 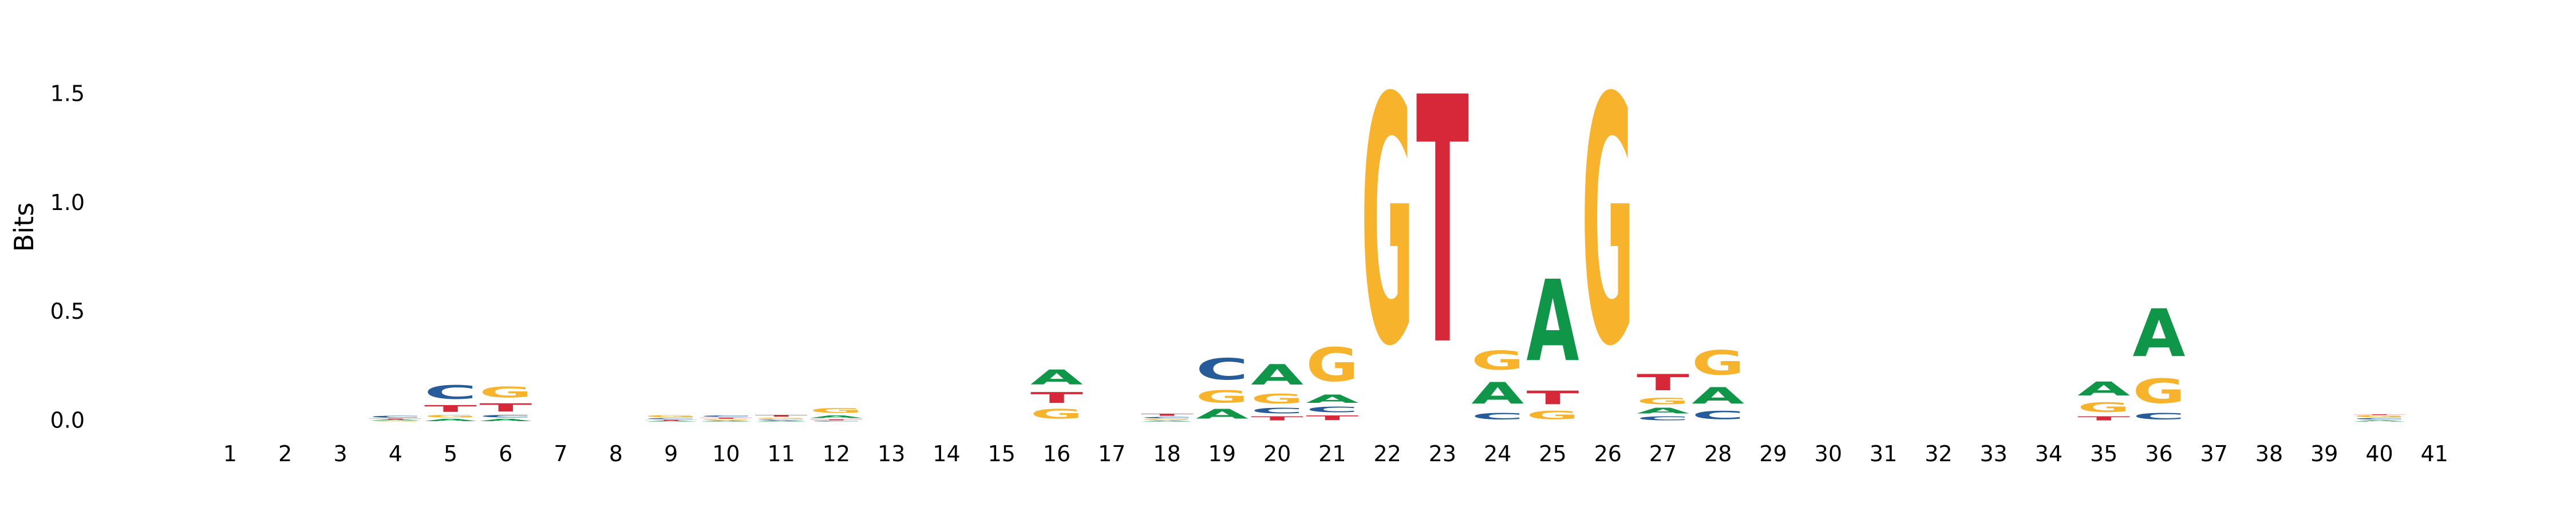 What do you see at coordinates (1442, 453) in the screenshot?
I see `x-tick-label: 23` at bounding box center [1442, 453].